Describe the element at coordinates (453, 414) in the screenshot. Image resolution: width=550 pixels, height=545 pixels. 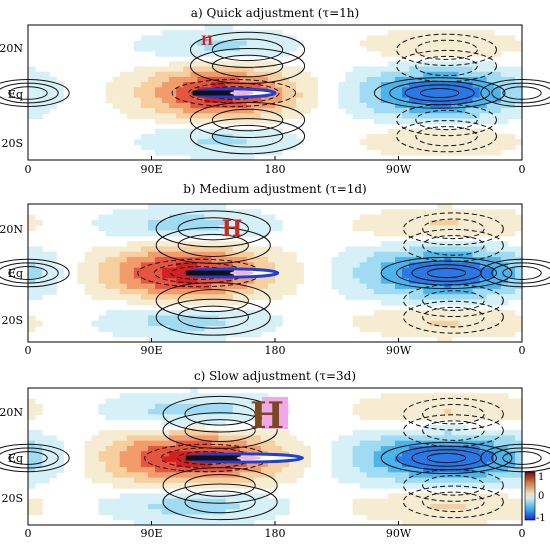
I see `contour-negative` at that location.